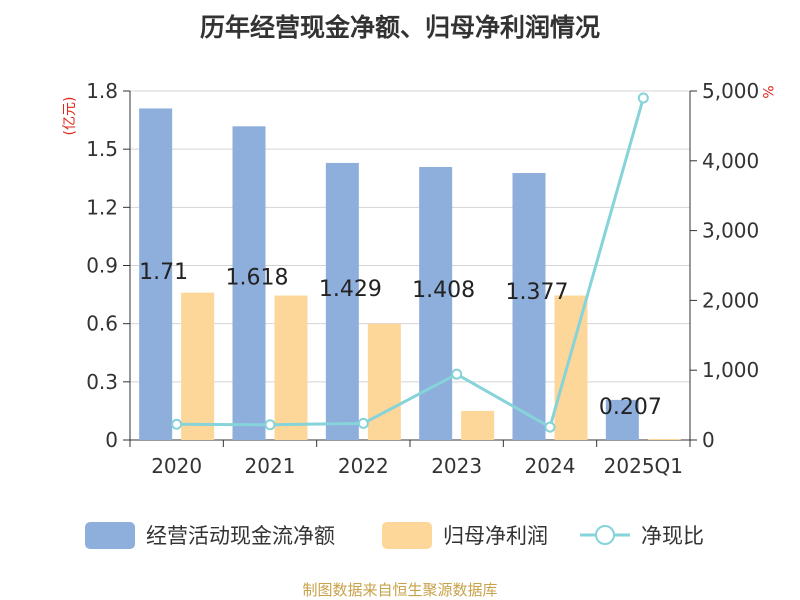  Describe the element at coordinates (163, 272) in the screenshot. I see `data-label: 1.71` at that location.